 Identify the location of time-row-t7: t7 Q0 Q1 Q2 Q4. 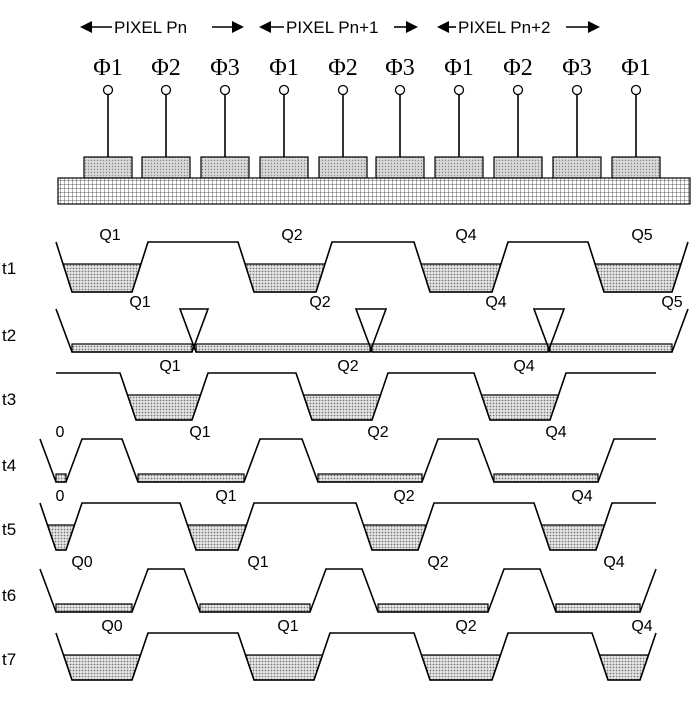
(329, 649).